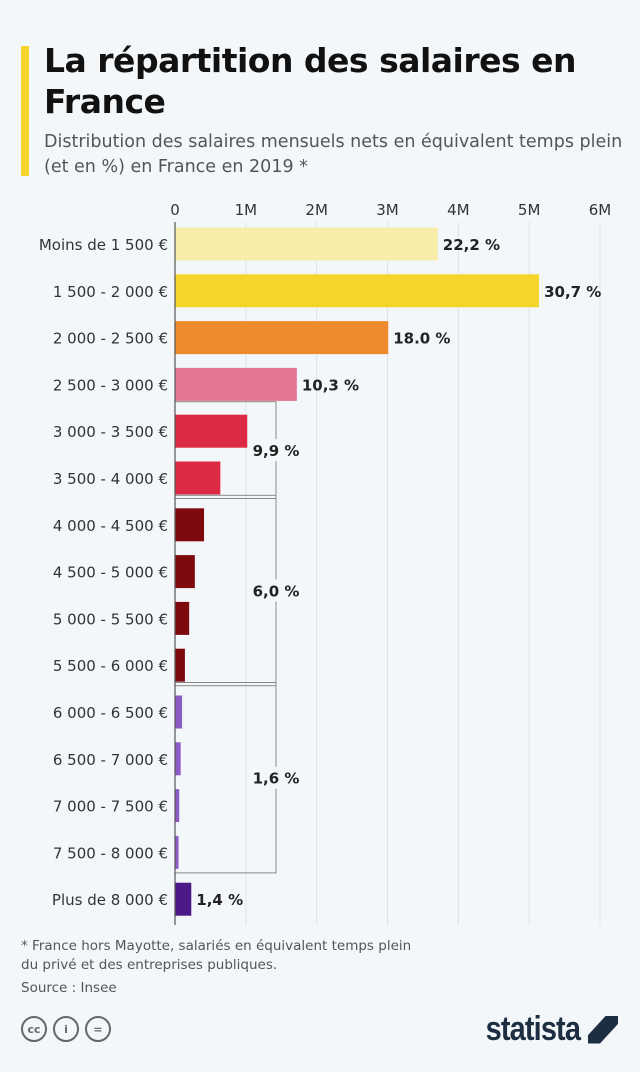 The image size is (640, 1072). What do you see at coordinates (69, 988) in the screenshot?
I see `source: Source : Insee` at bounding box center [69, 988].